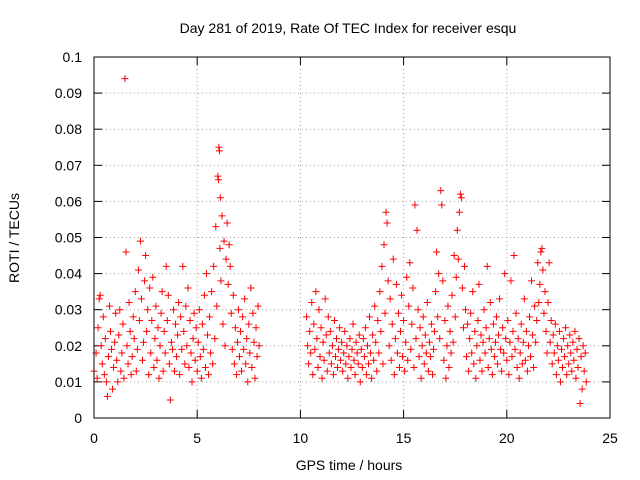 Image resolution: width=640 pixels, height=480 pixels. What do you see at coordinates (68, 93) in the screenshot?
I see `y-tick-label: 0.09` at bounding box center [68, 93].